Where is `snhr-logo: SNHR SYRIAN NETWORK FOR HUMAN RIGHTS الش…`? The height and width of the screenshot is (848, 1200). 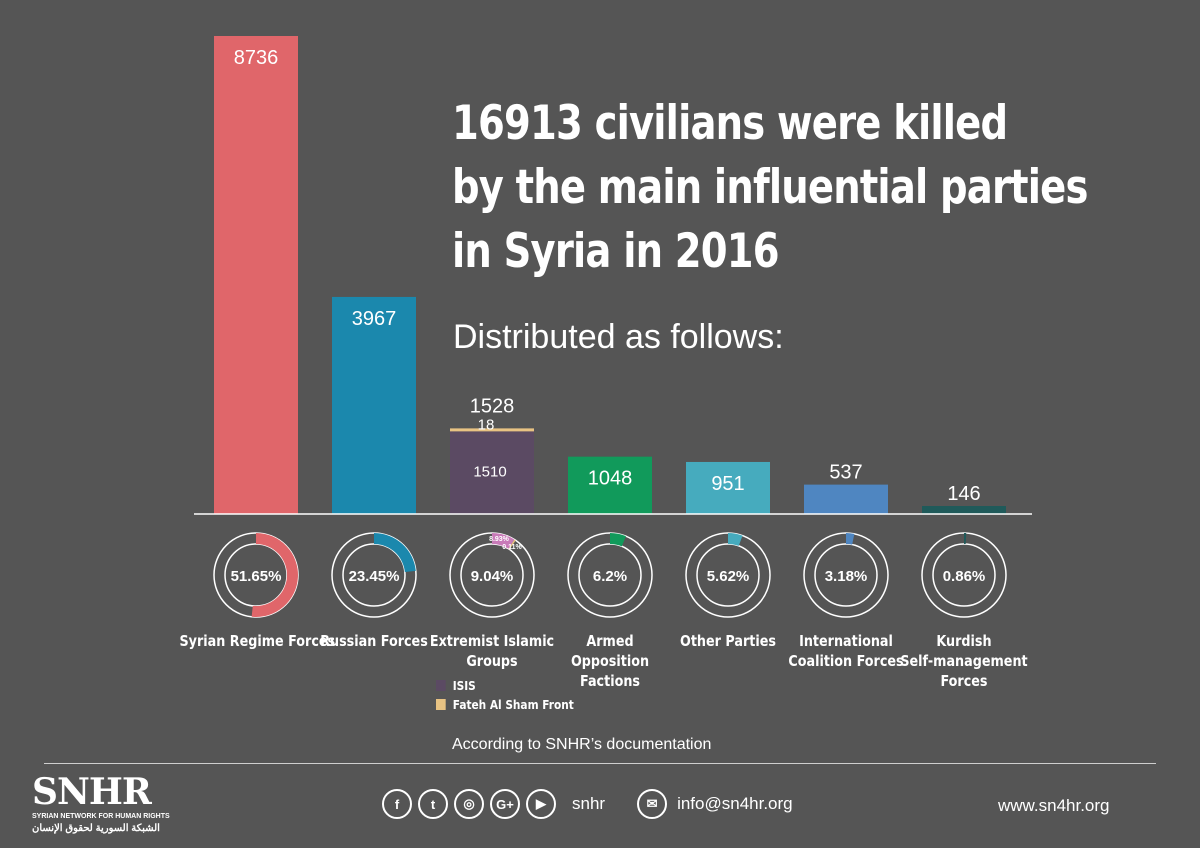
snhr-logo: SNHR SYRIAN NETWORK FOR HUMAN RIGHTS الش… is located at coordinates (102, 804).